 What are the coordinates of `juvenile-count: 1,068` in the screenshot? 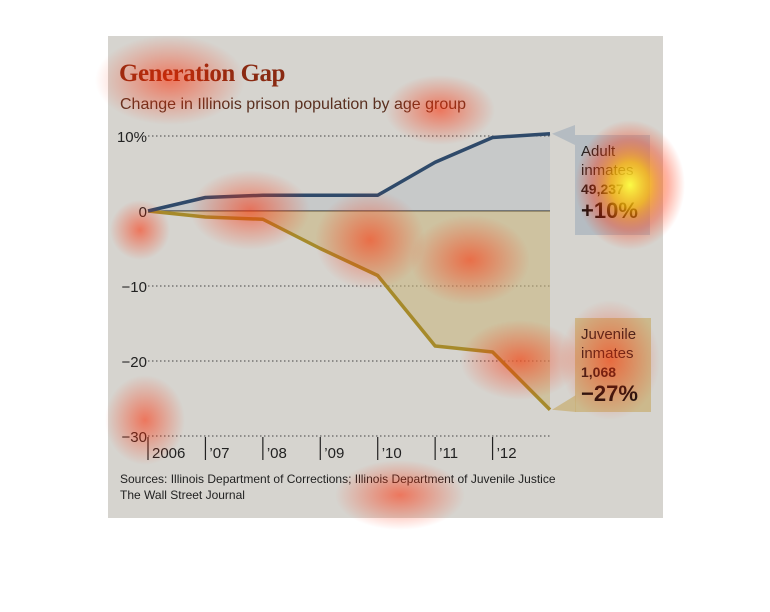 It's located at (599, 372).